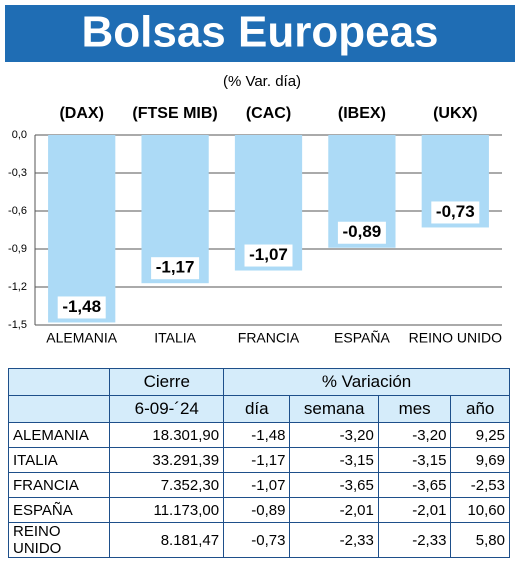  What do you see at coordinates (175, 338) in the screenshot?
I see `x-tick-label: ITALIA` at bounding box center [175, 338].